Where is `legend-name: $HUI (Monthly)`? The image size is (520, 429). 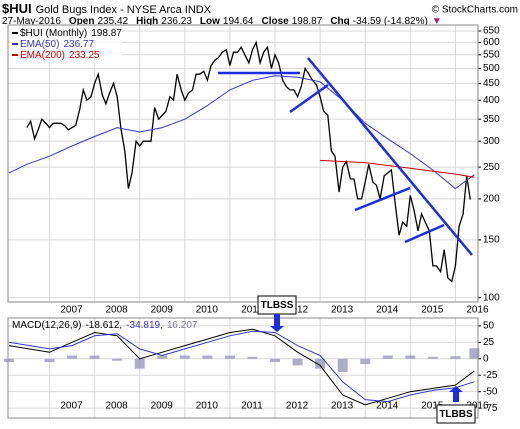 legend-name: $HUI (Monthly) is located at coordinates (53, 33).